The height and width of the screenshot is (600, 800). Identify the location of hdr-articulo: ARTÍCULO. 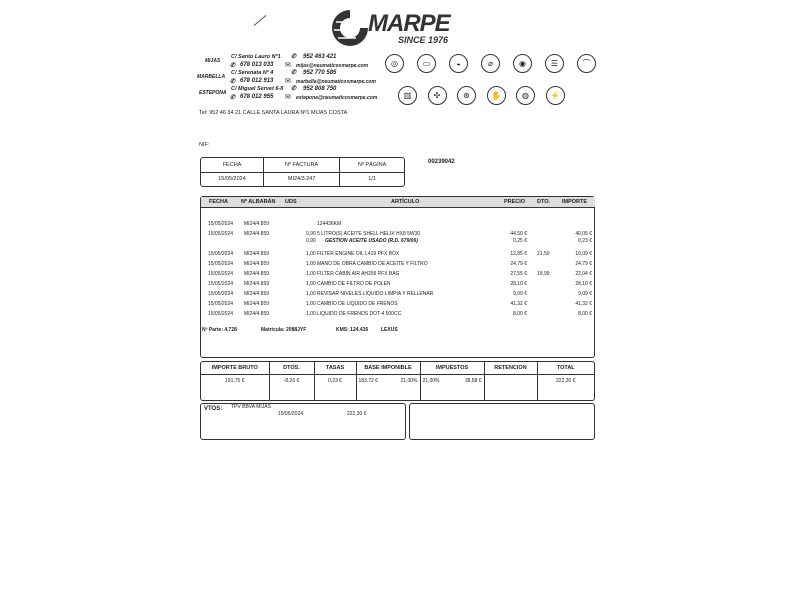
(405, 202).